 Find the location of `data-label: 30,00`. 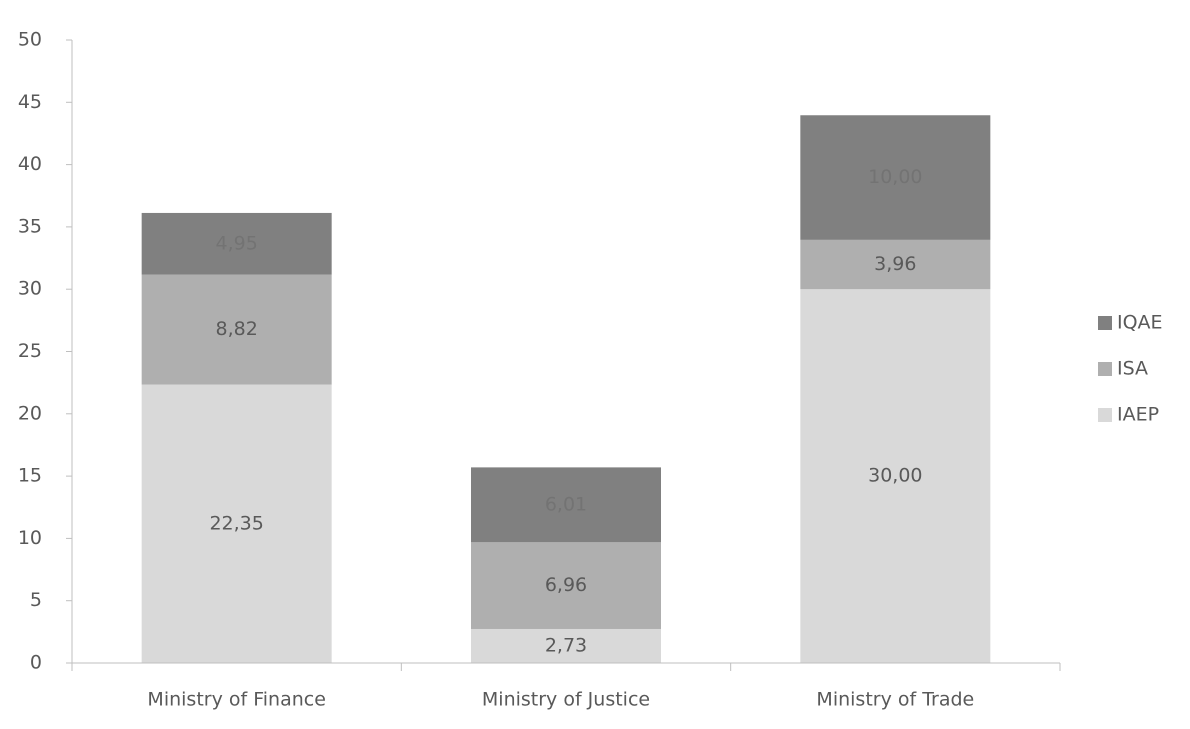

data-label: 30,00 is located at coordinates (895, 476).